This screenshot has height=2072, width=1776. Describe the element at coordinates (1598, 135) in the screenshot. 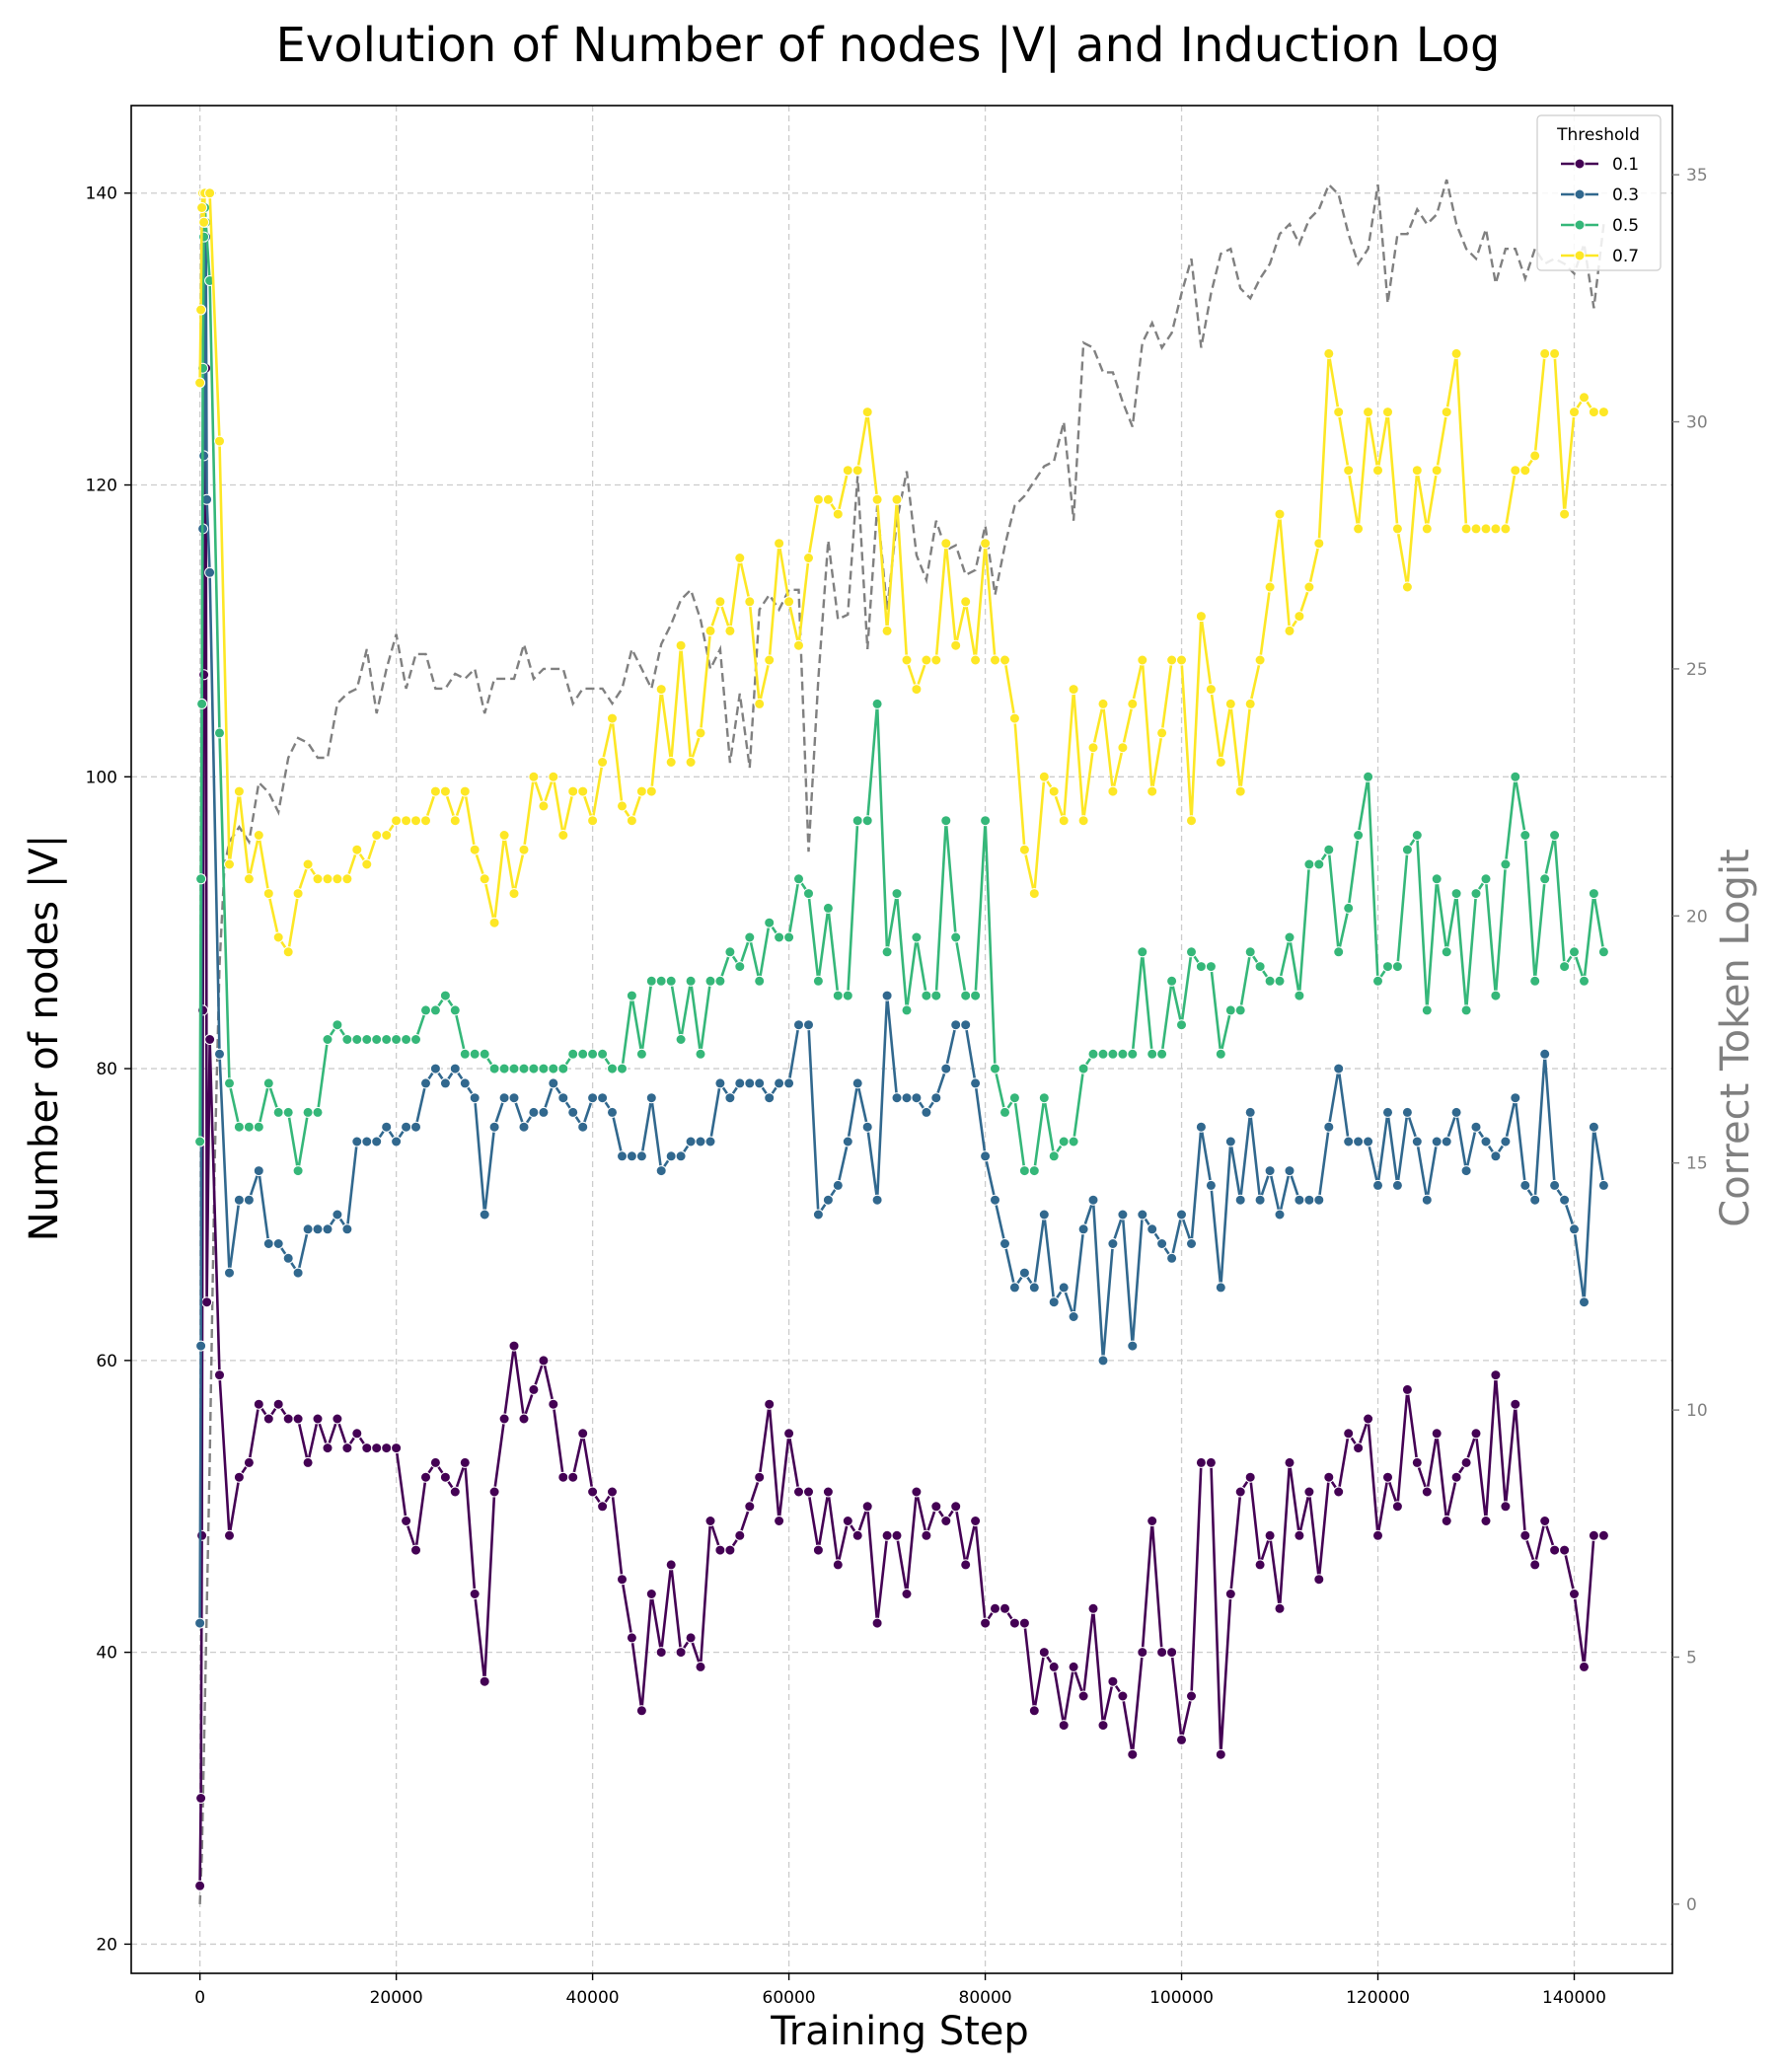

I see `legend-title: Threshold` at that location.